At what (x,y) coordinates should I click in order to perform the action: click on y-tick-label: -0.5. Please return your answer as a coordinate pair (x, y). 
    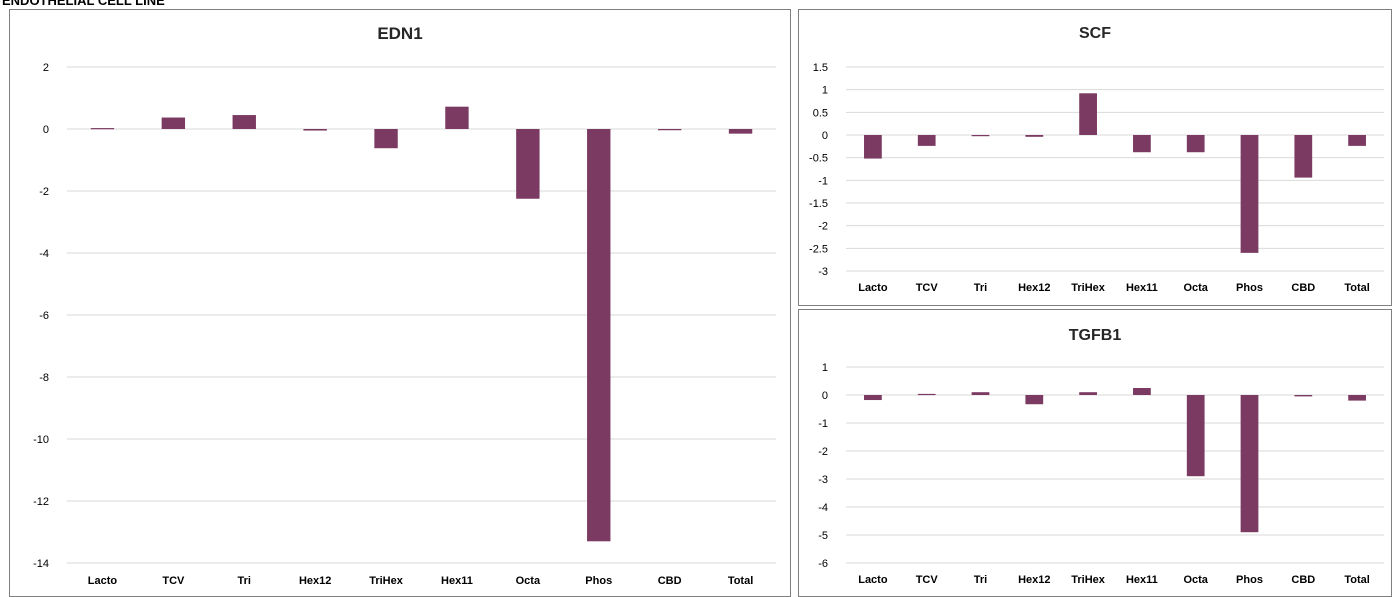
    Looking at the image, I should click on (818, 159).